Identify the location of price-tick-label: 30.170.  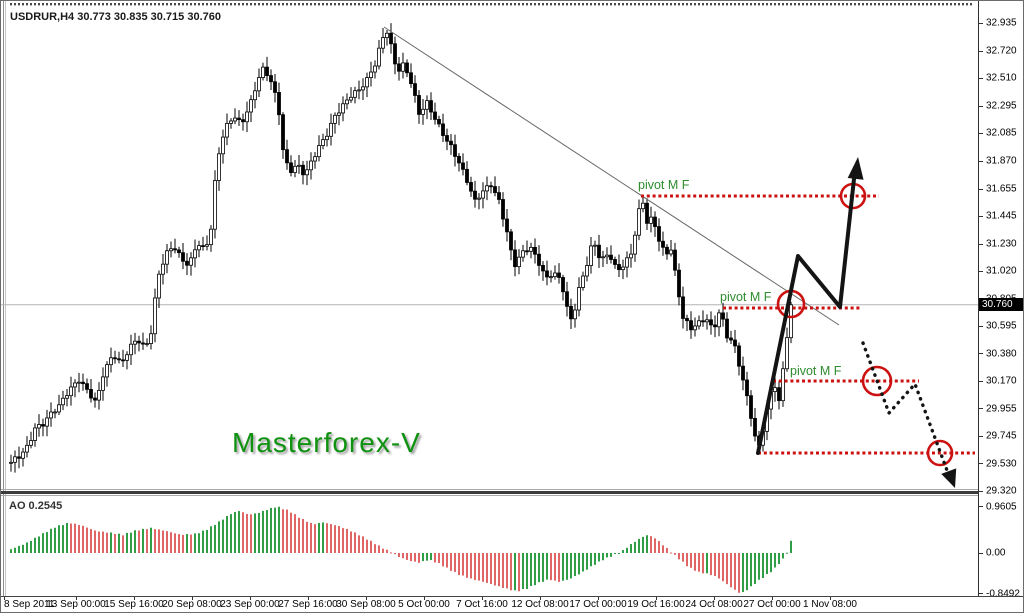
(1001, 381).